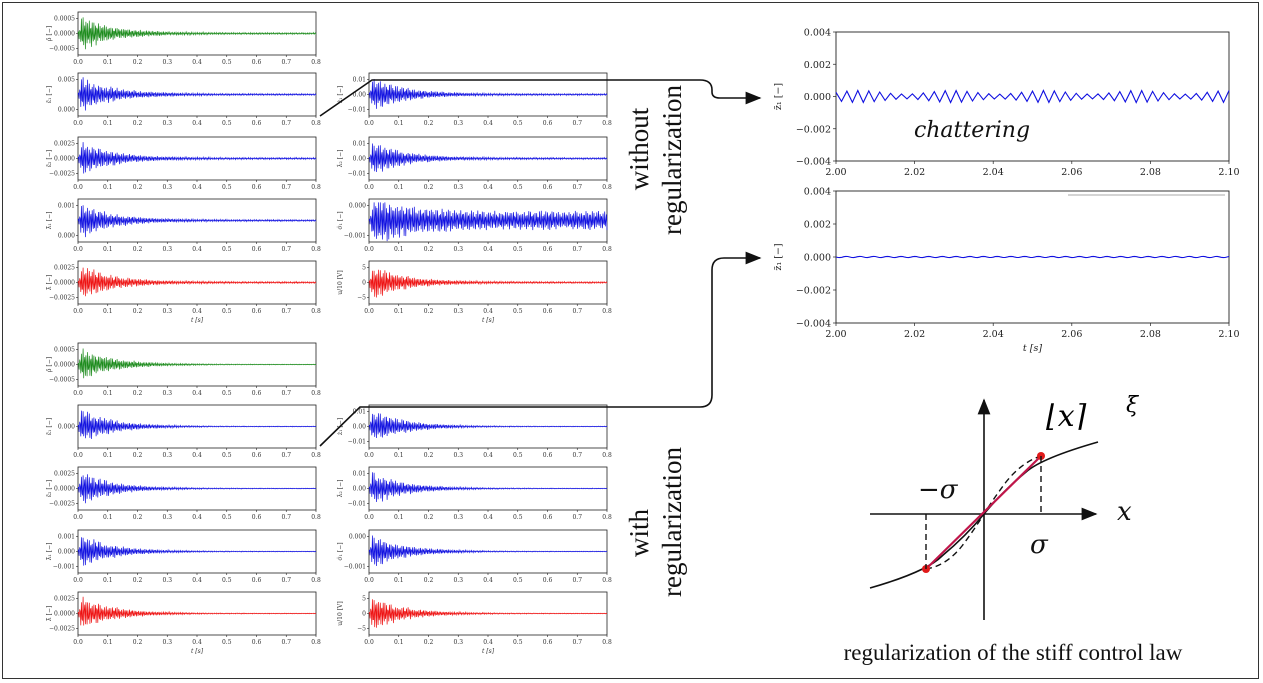  Describe the element at coordinates (355, 567) in the screenshot. I see `y-tick-label: −0.001` at that location.